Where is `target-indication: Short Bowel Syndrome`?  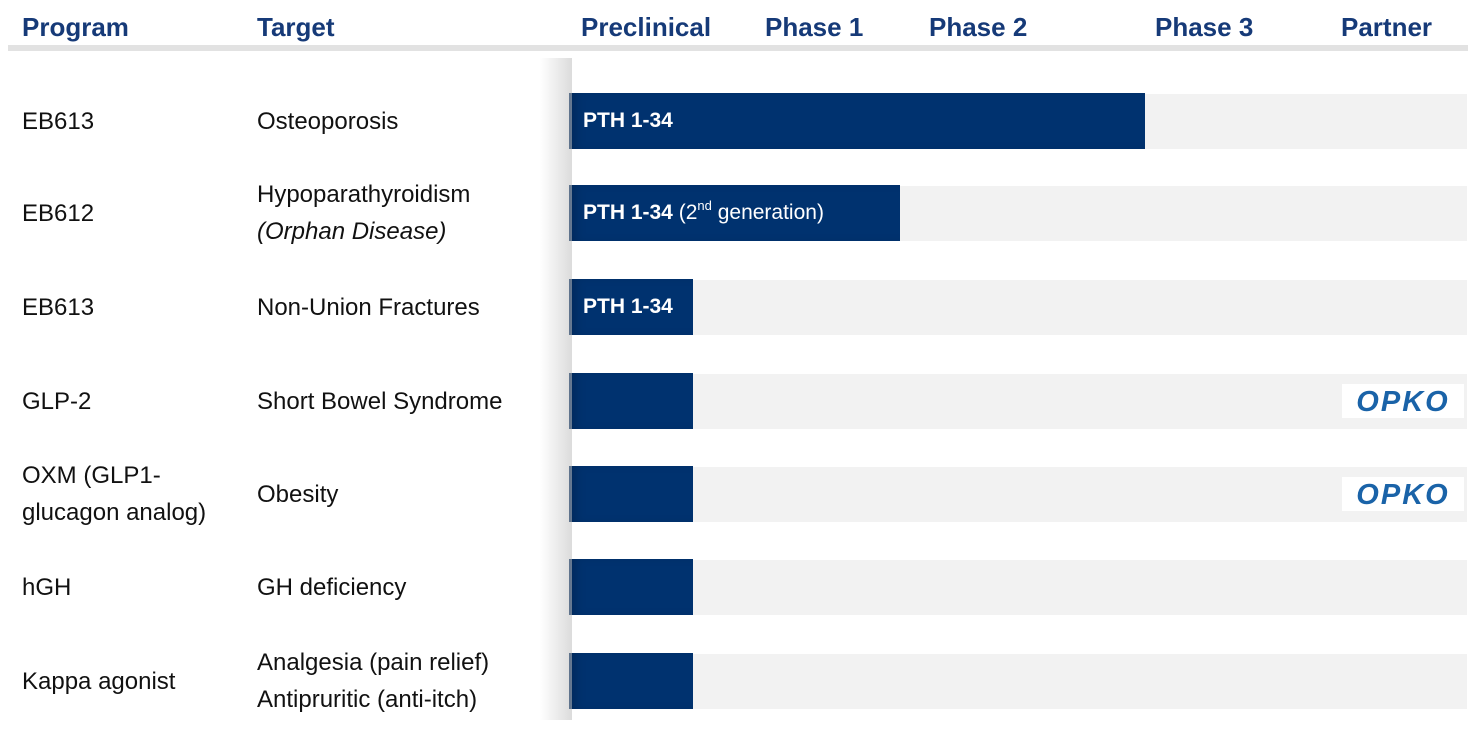
target-indication: Short Bowel Syndrome is located at coordinates (380, 401).